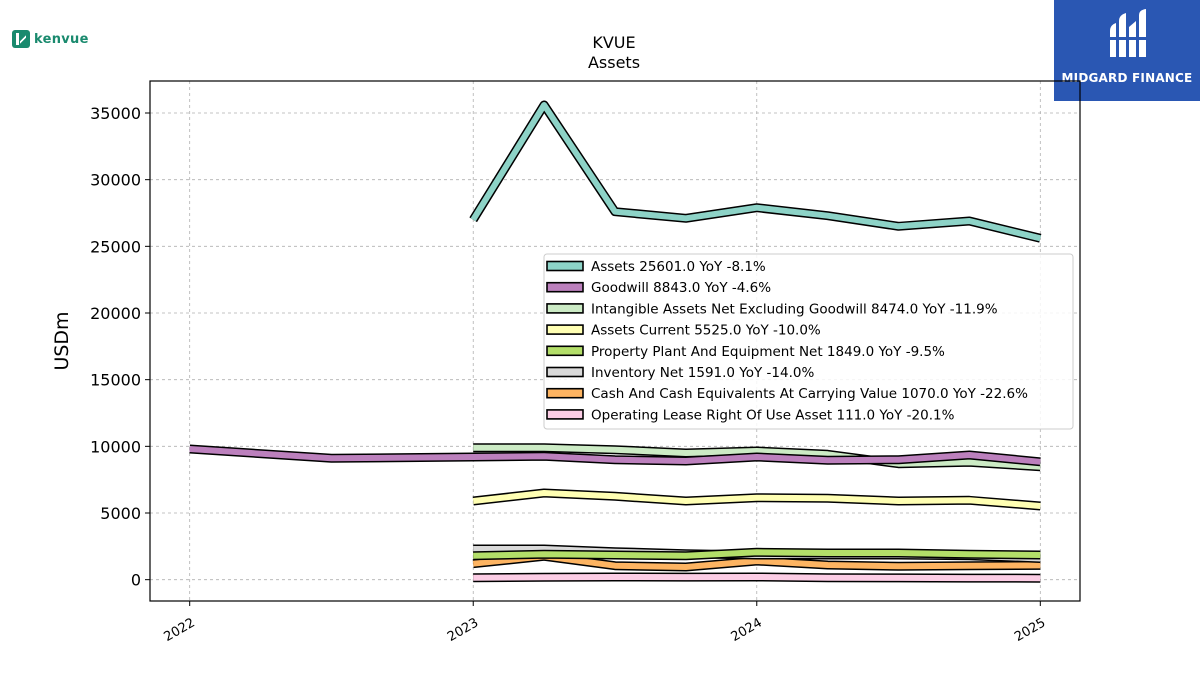  I want to click on midgard-finance-logo: MIDGARD FINANCE, so click(1127, 50).